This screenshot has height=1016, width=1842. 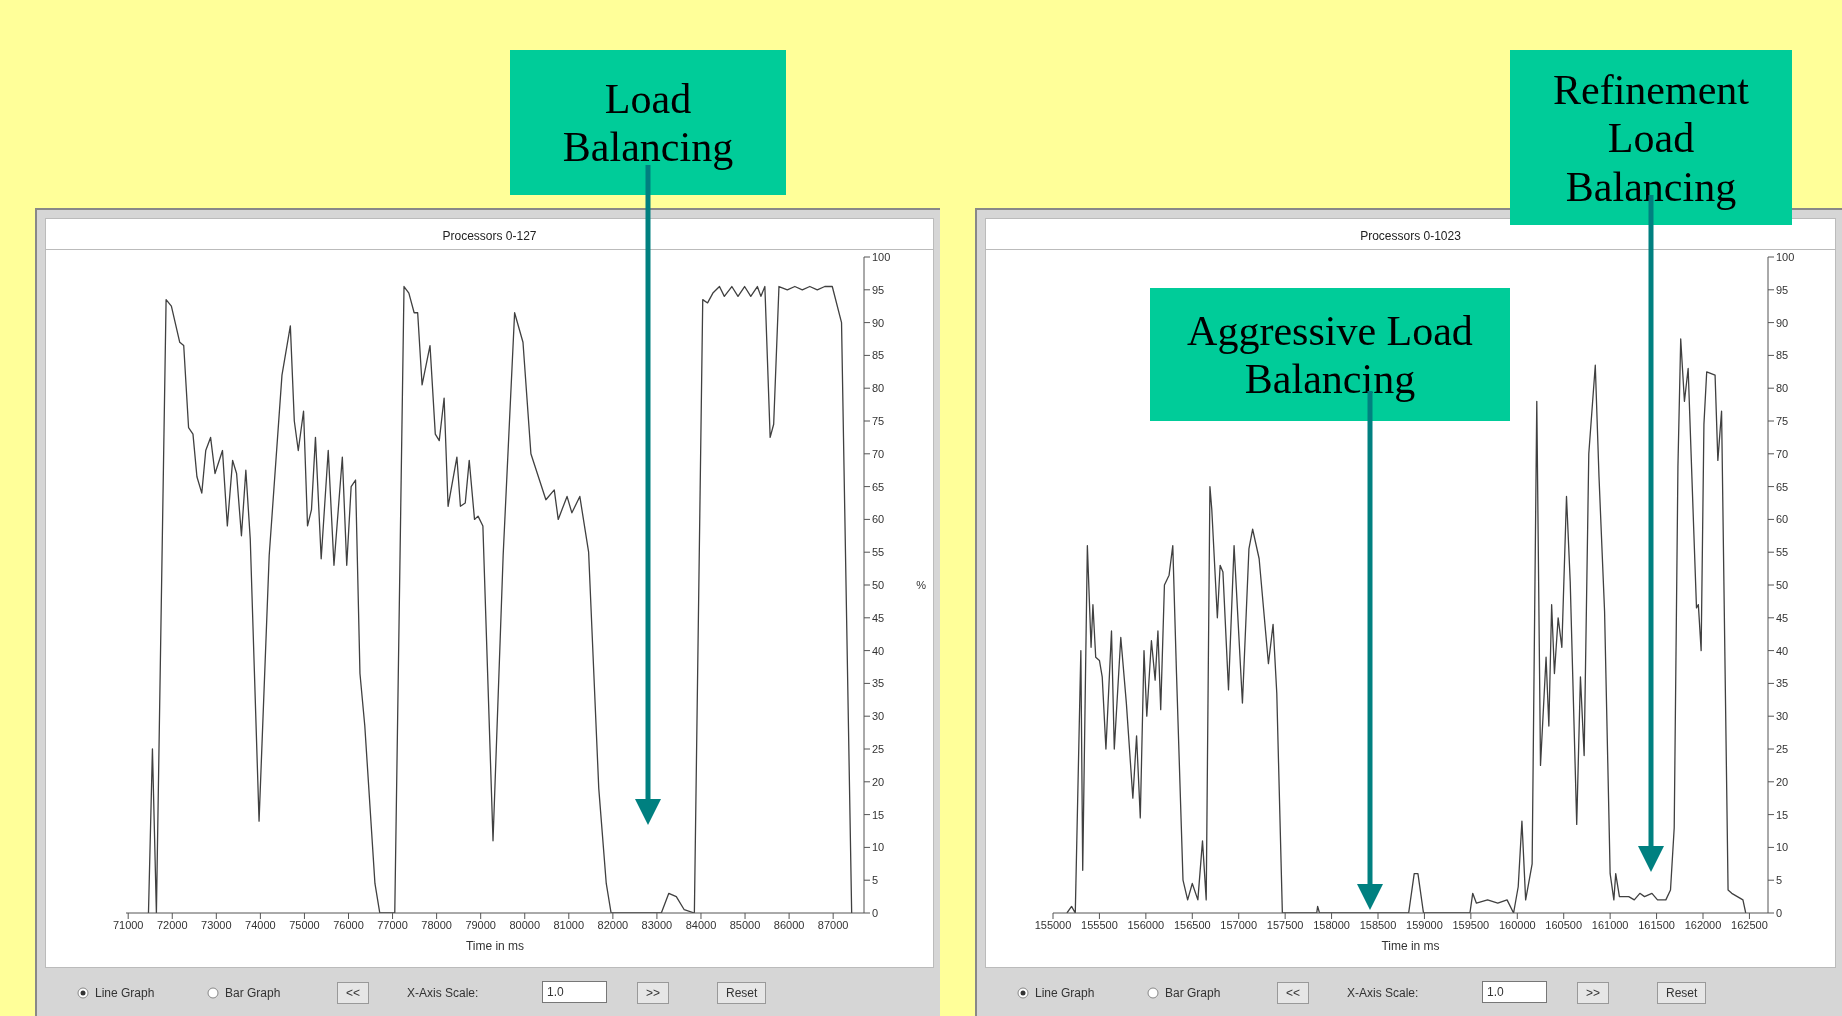 I want to click on x-tick-label: 85000, so click(x=745, y=924).